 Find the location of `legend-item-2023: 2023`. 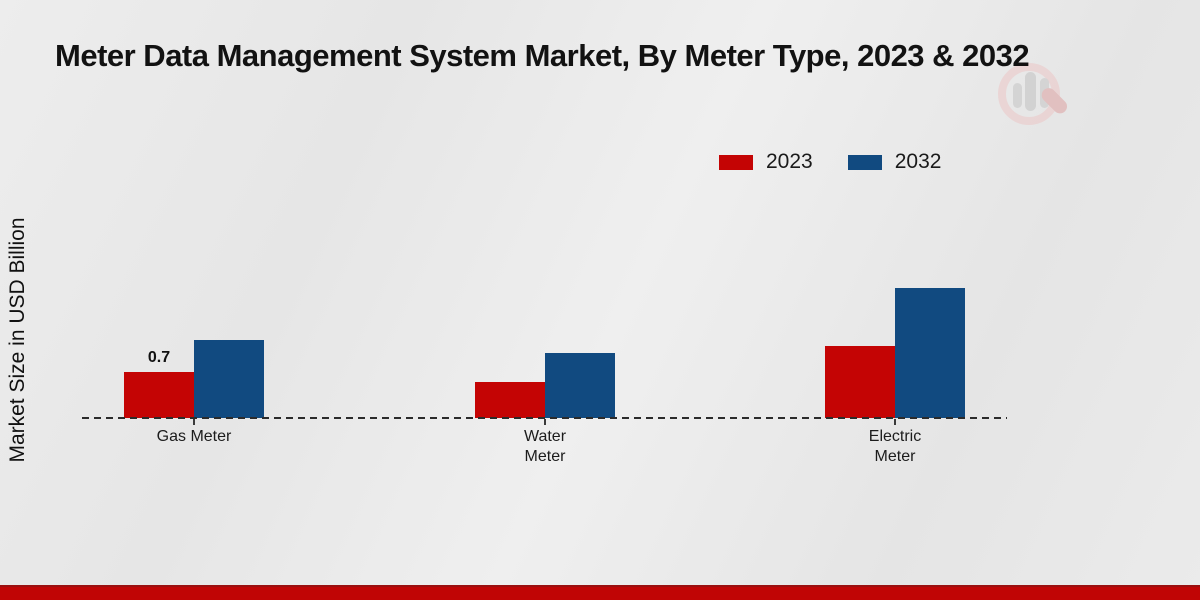

legend-item-2023: 2023 is located at coordinates (766, 162).